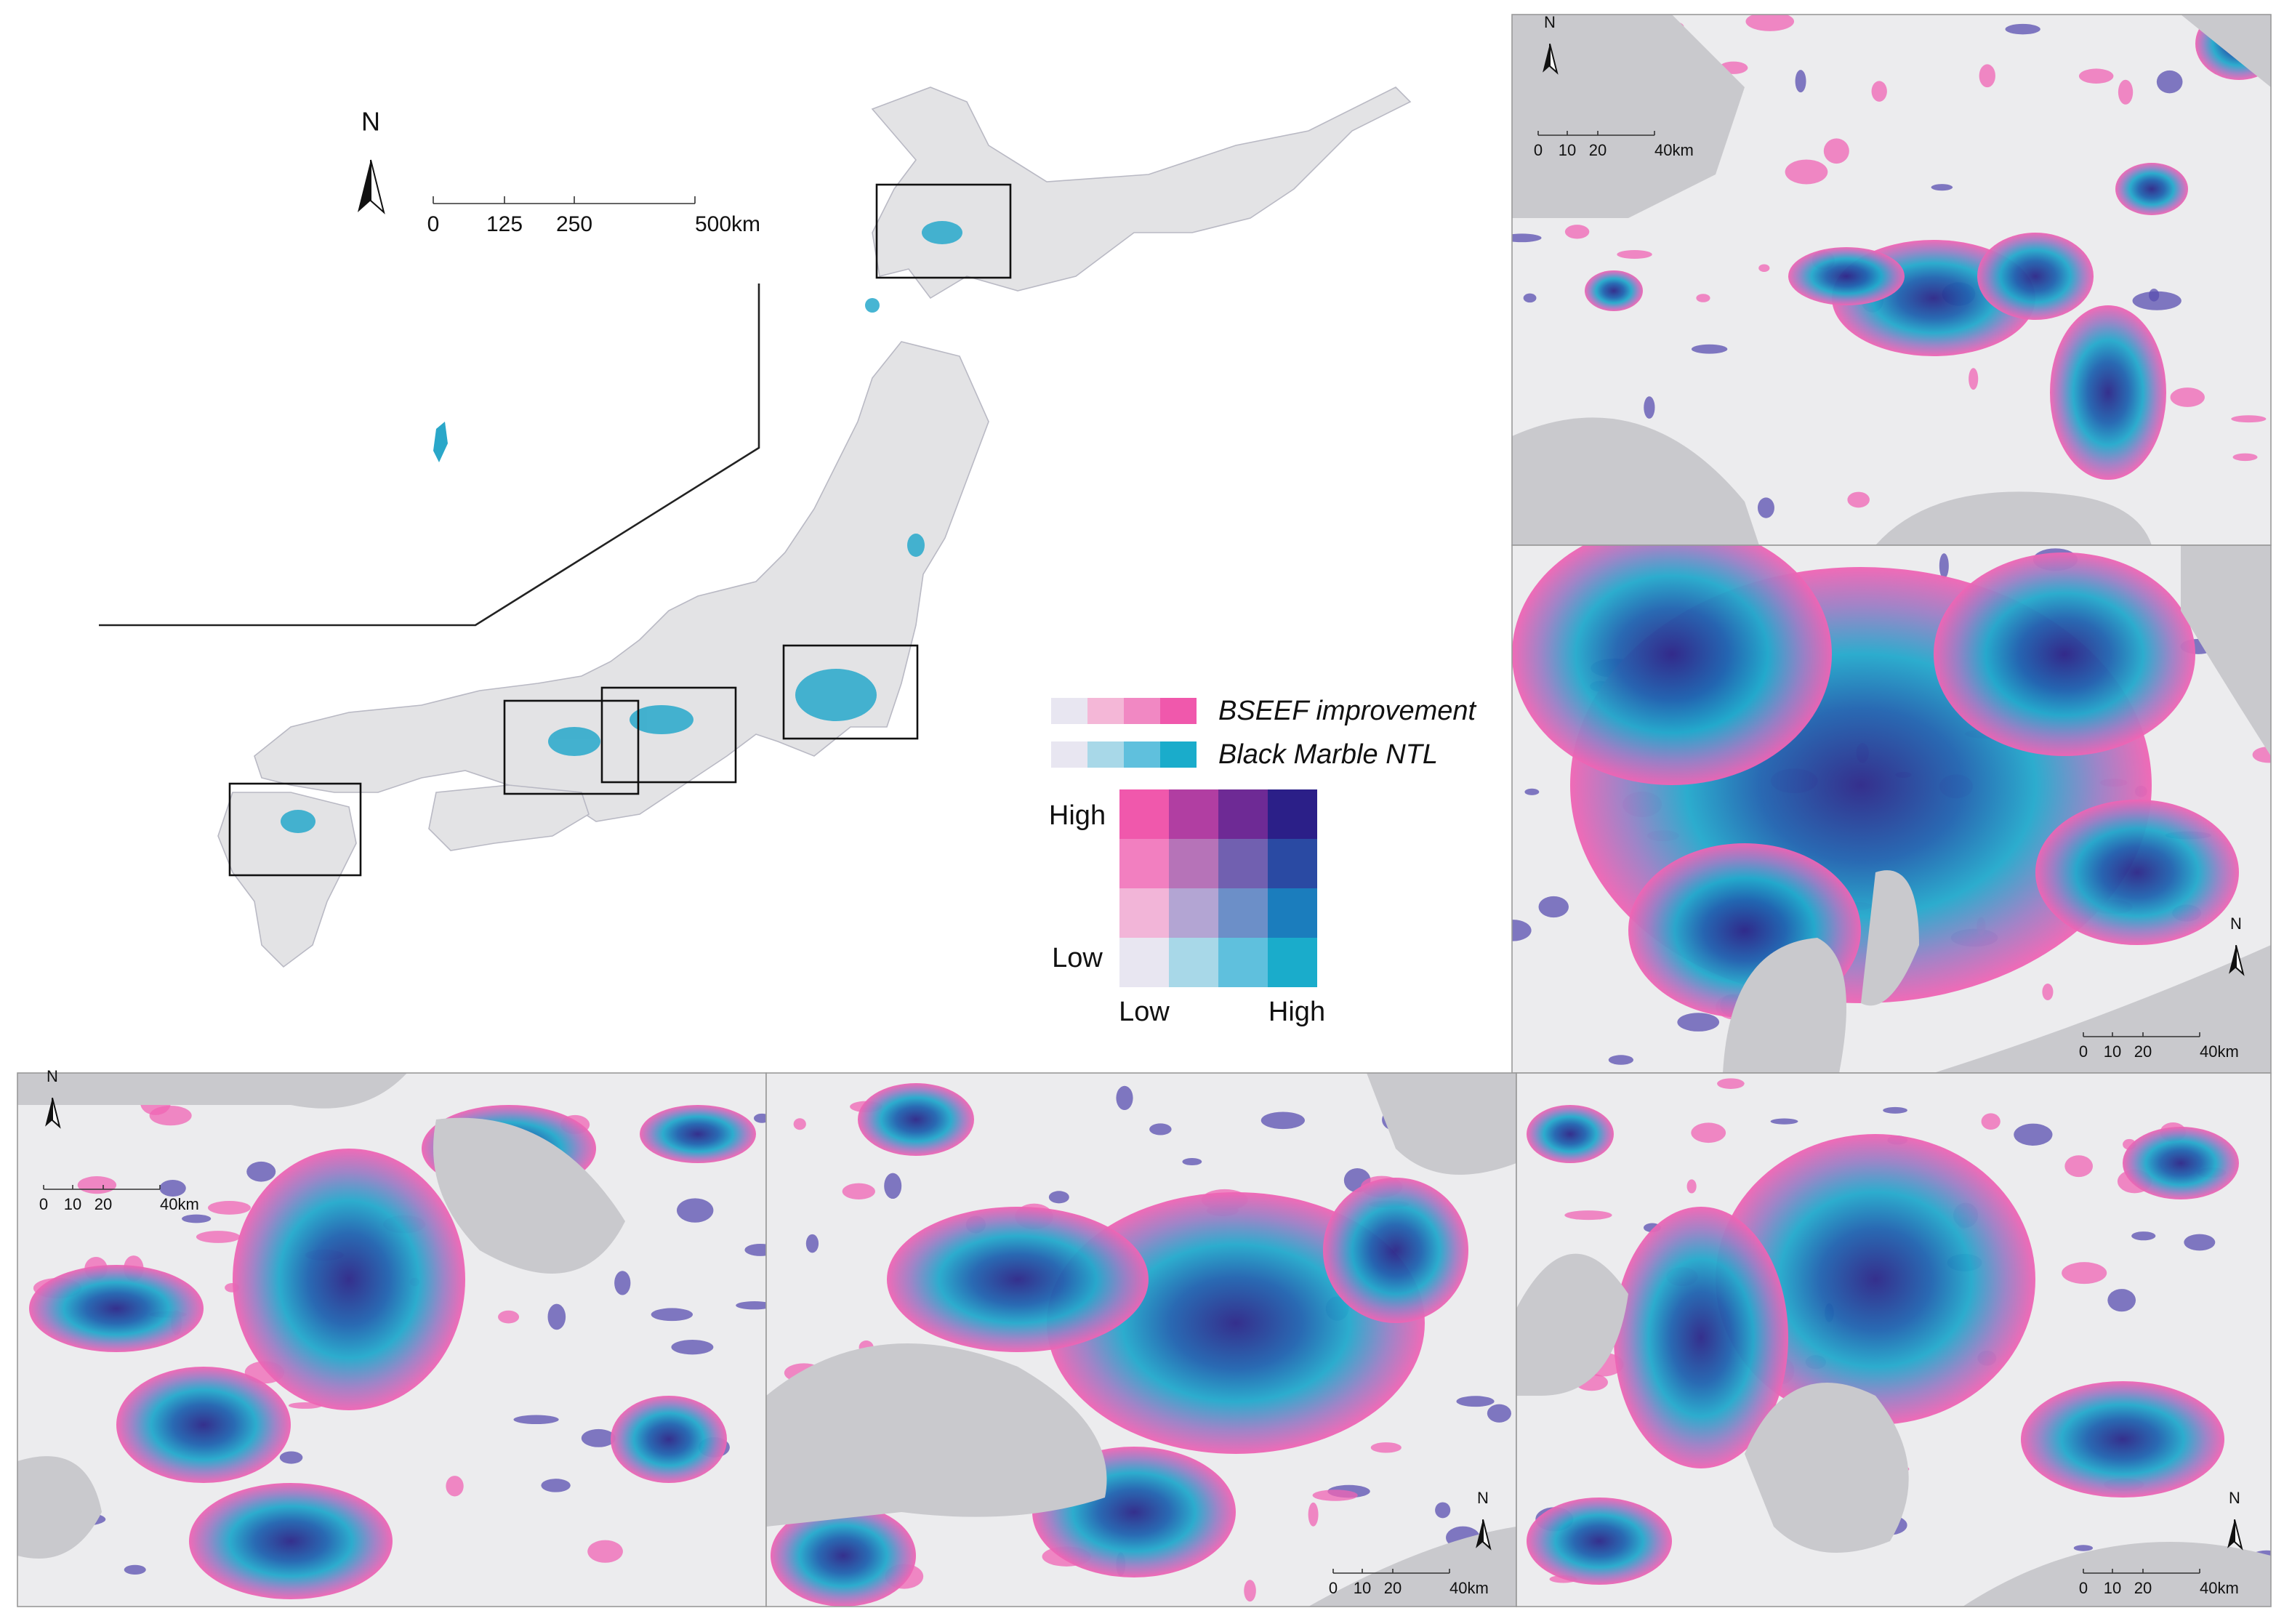  I want to click on study-box, so click(850, 692).